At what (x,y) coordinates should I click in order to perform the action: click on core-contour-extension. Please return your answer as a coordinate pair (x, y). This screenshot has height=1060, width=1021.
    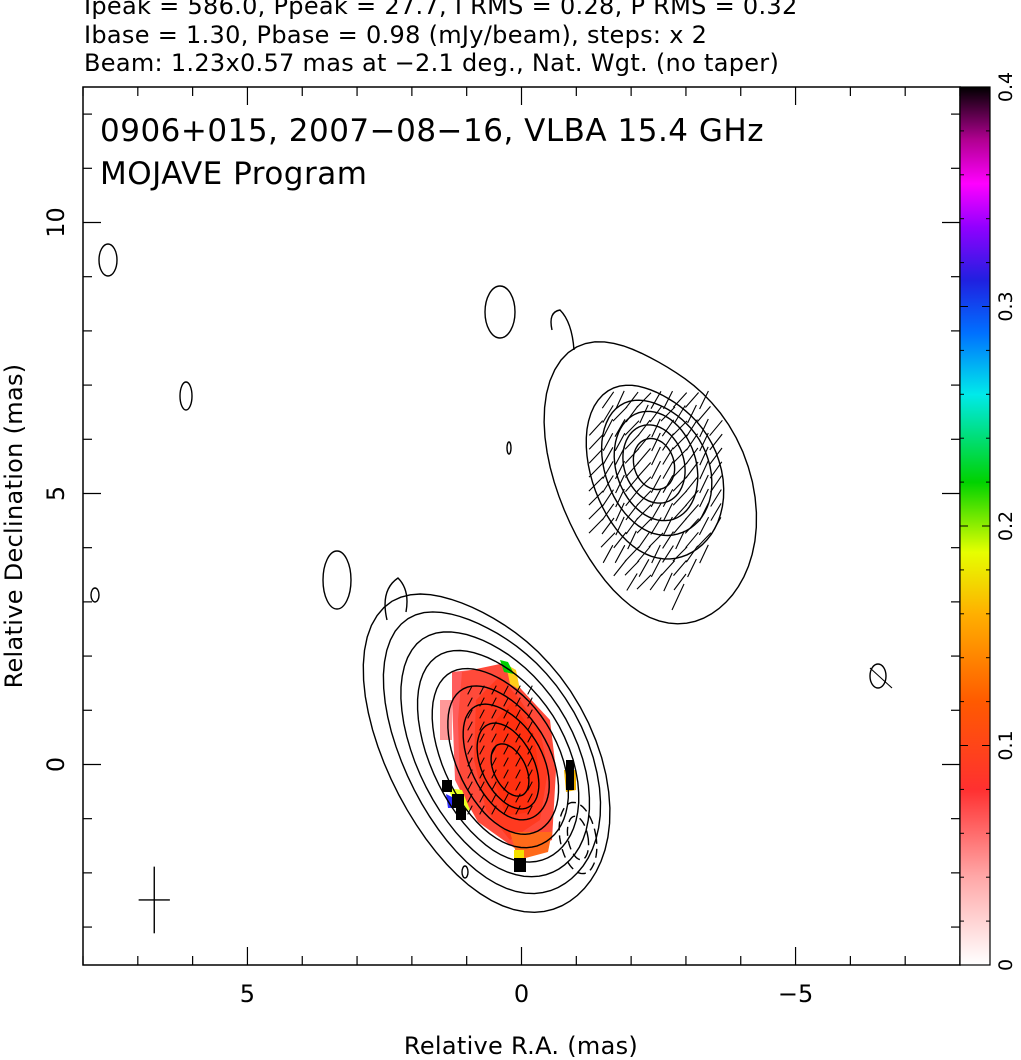
    Looking at the image, I should click on (396, 599).